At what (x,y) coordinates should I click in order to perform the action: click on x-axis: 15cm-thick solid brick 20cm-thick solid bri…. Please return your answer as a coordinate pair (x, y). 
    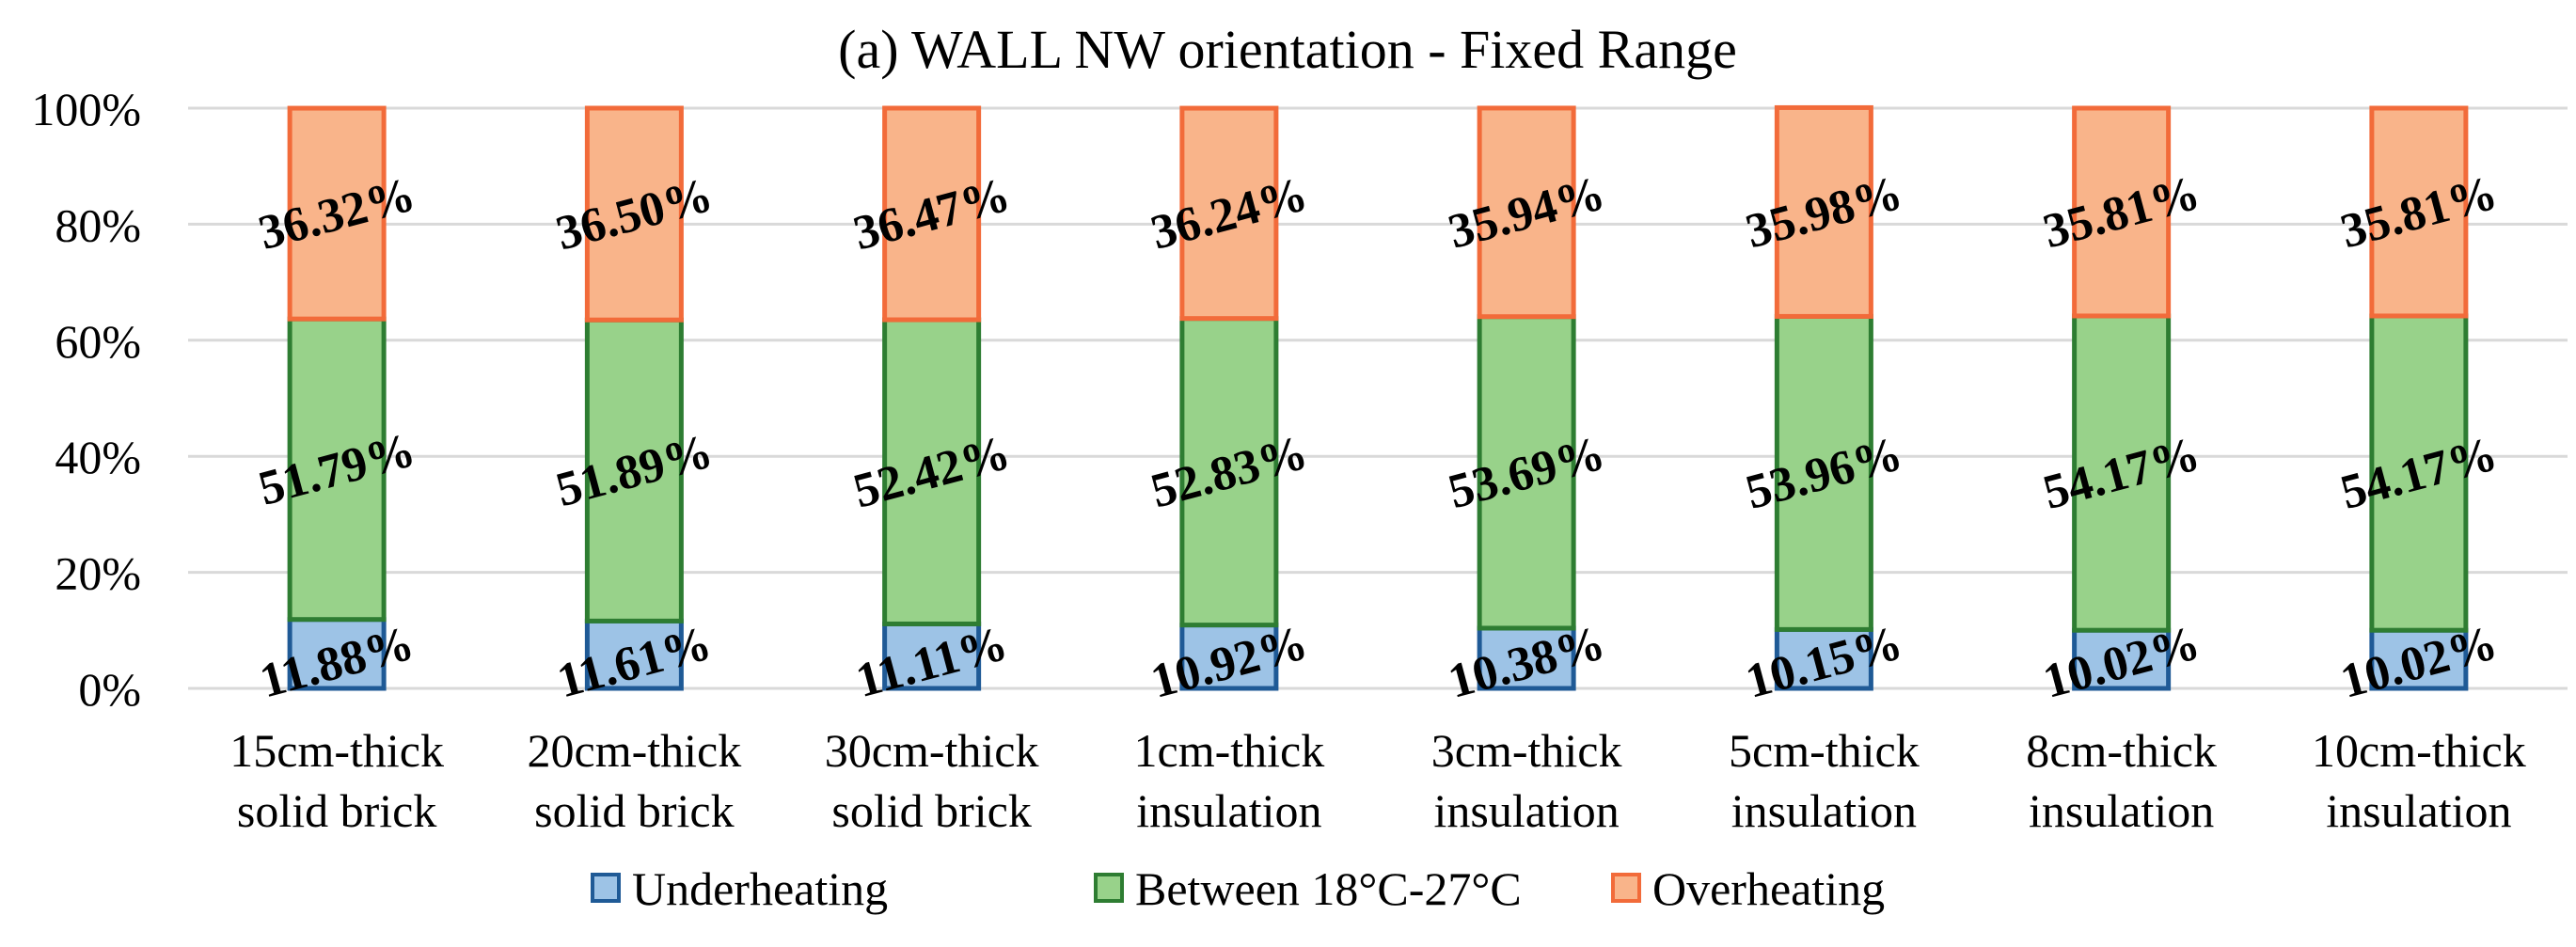
    Looking at the image, I should click on (1377, 780).